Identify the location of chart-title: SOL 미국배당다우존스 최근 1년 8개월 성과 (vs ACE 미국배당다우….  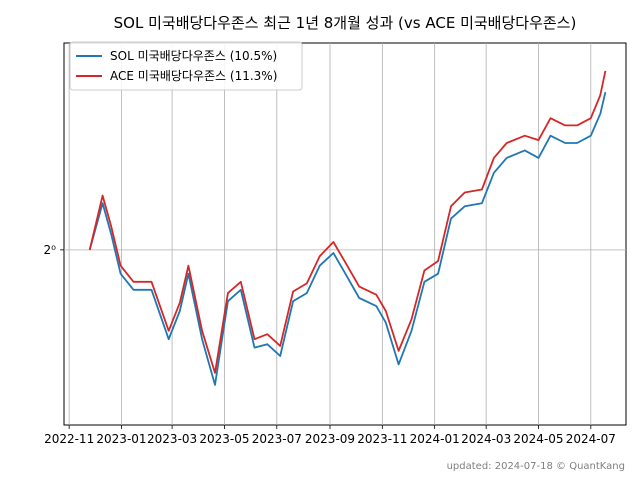
(345, 23).